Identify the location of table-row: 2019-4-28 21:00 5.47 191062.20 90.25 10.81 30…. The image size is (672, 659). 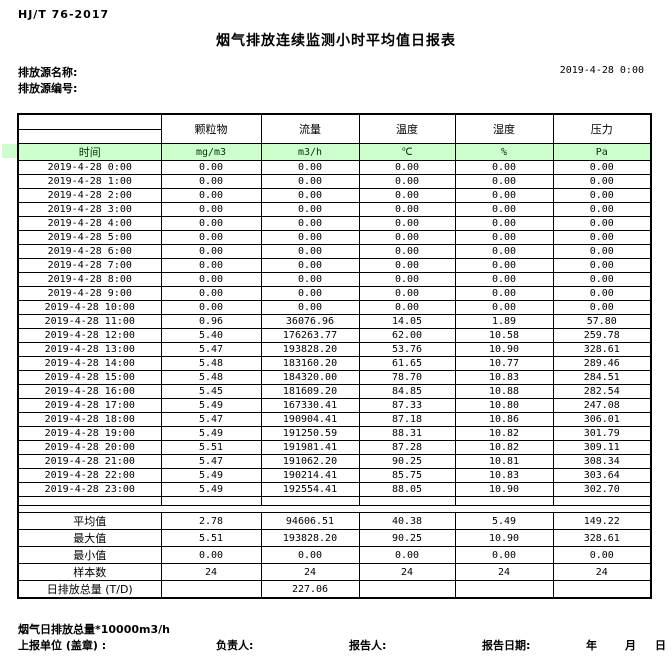
(334, 461).